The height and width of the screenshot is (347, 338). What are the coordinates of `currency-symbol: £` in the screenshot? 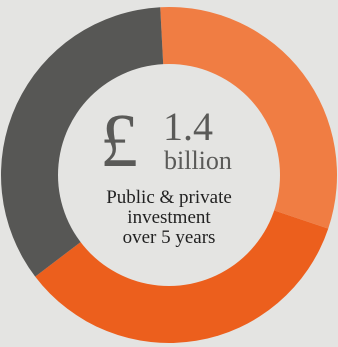 It's located at (119, 141).